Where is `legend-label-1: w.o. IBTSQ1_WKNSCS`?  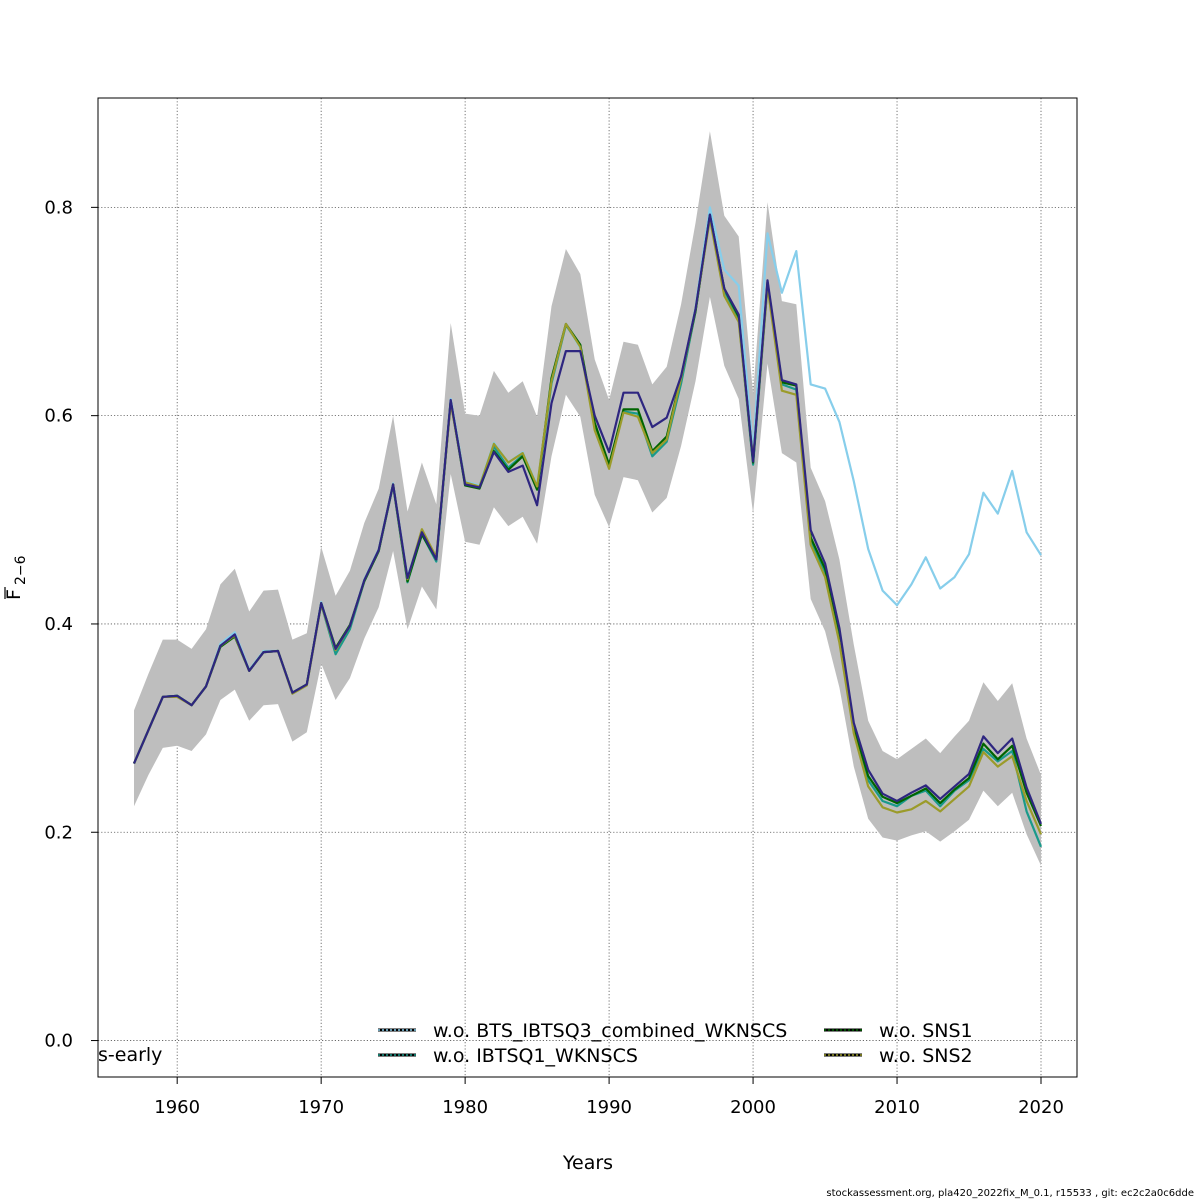
legend-label-1: w.o. IBTSQ1_WKNSCS is located at coordinates (535, 1056).